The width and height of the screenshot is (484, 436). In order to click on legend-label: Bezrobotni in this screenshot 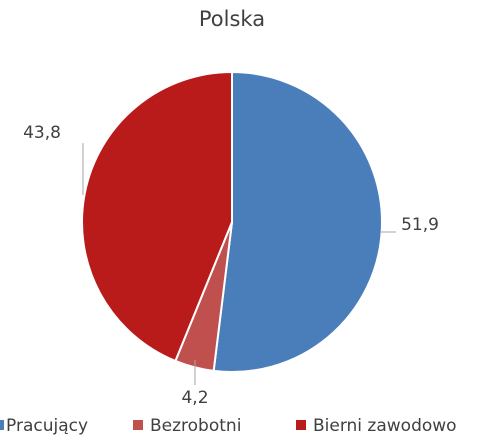, I will do `click(195, 426)`.